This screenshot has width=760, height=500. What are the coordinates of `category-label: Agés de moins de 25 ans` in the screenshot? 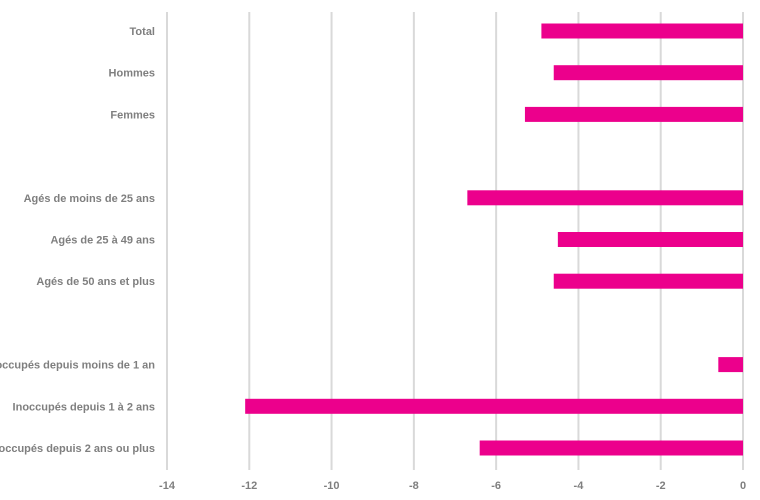 It's located at (89, 199).